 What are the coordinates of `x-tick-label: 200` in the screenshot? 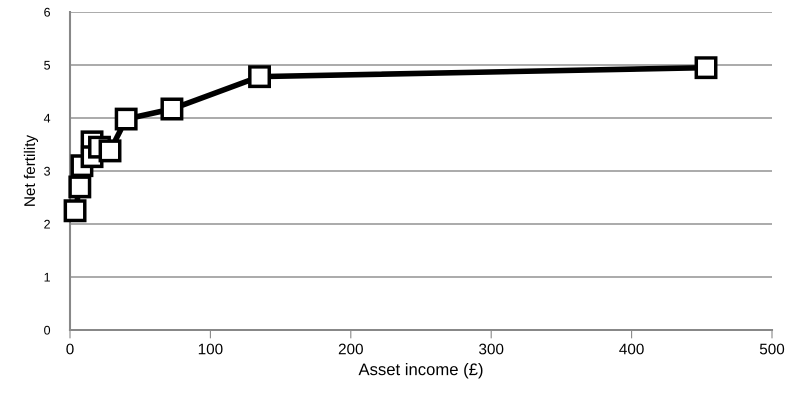 It's located at (350, 349).